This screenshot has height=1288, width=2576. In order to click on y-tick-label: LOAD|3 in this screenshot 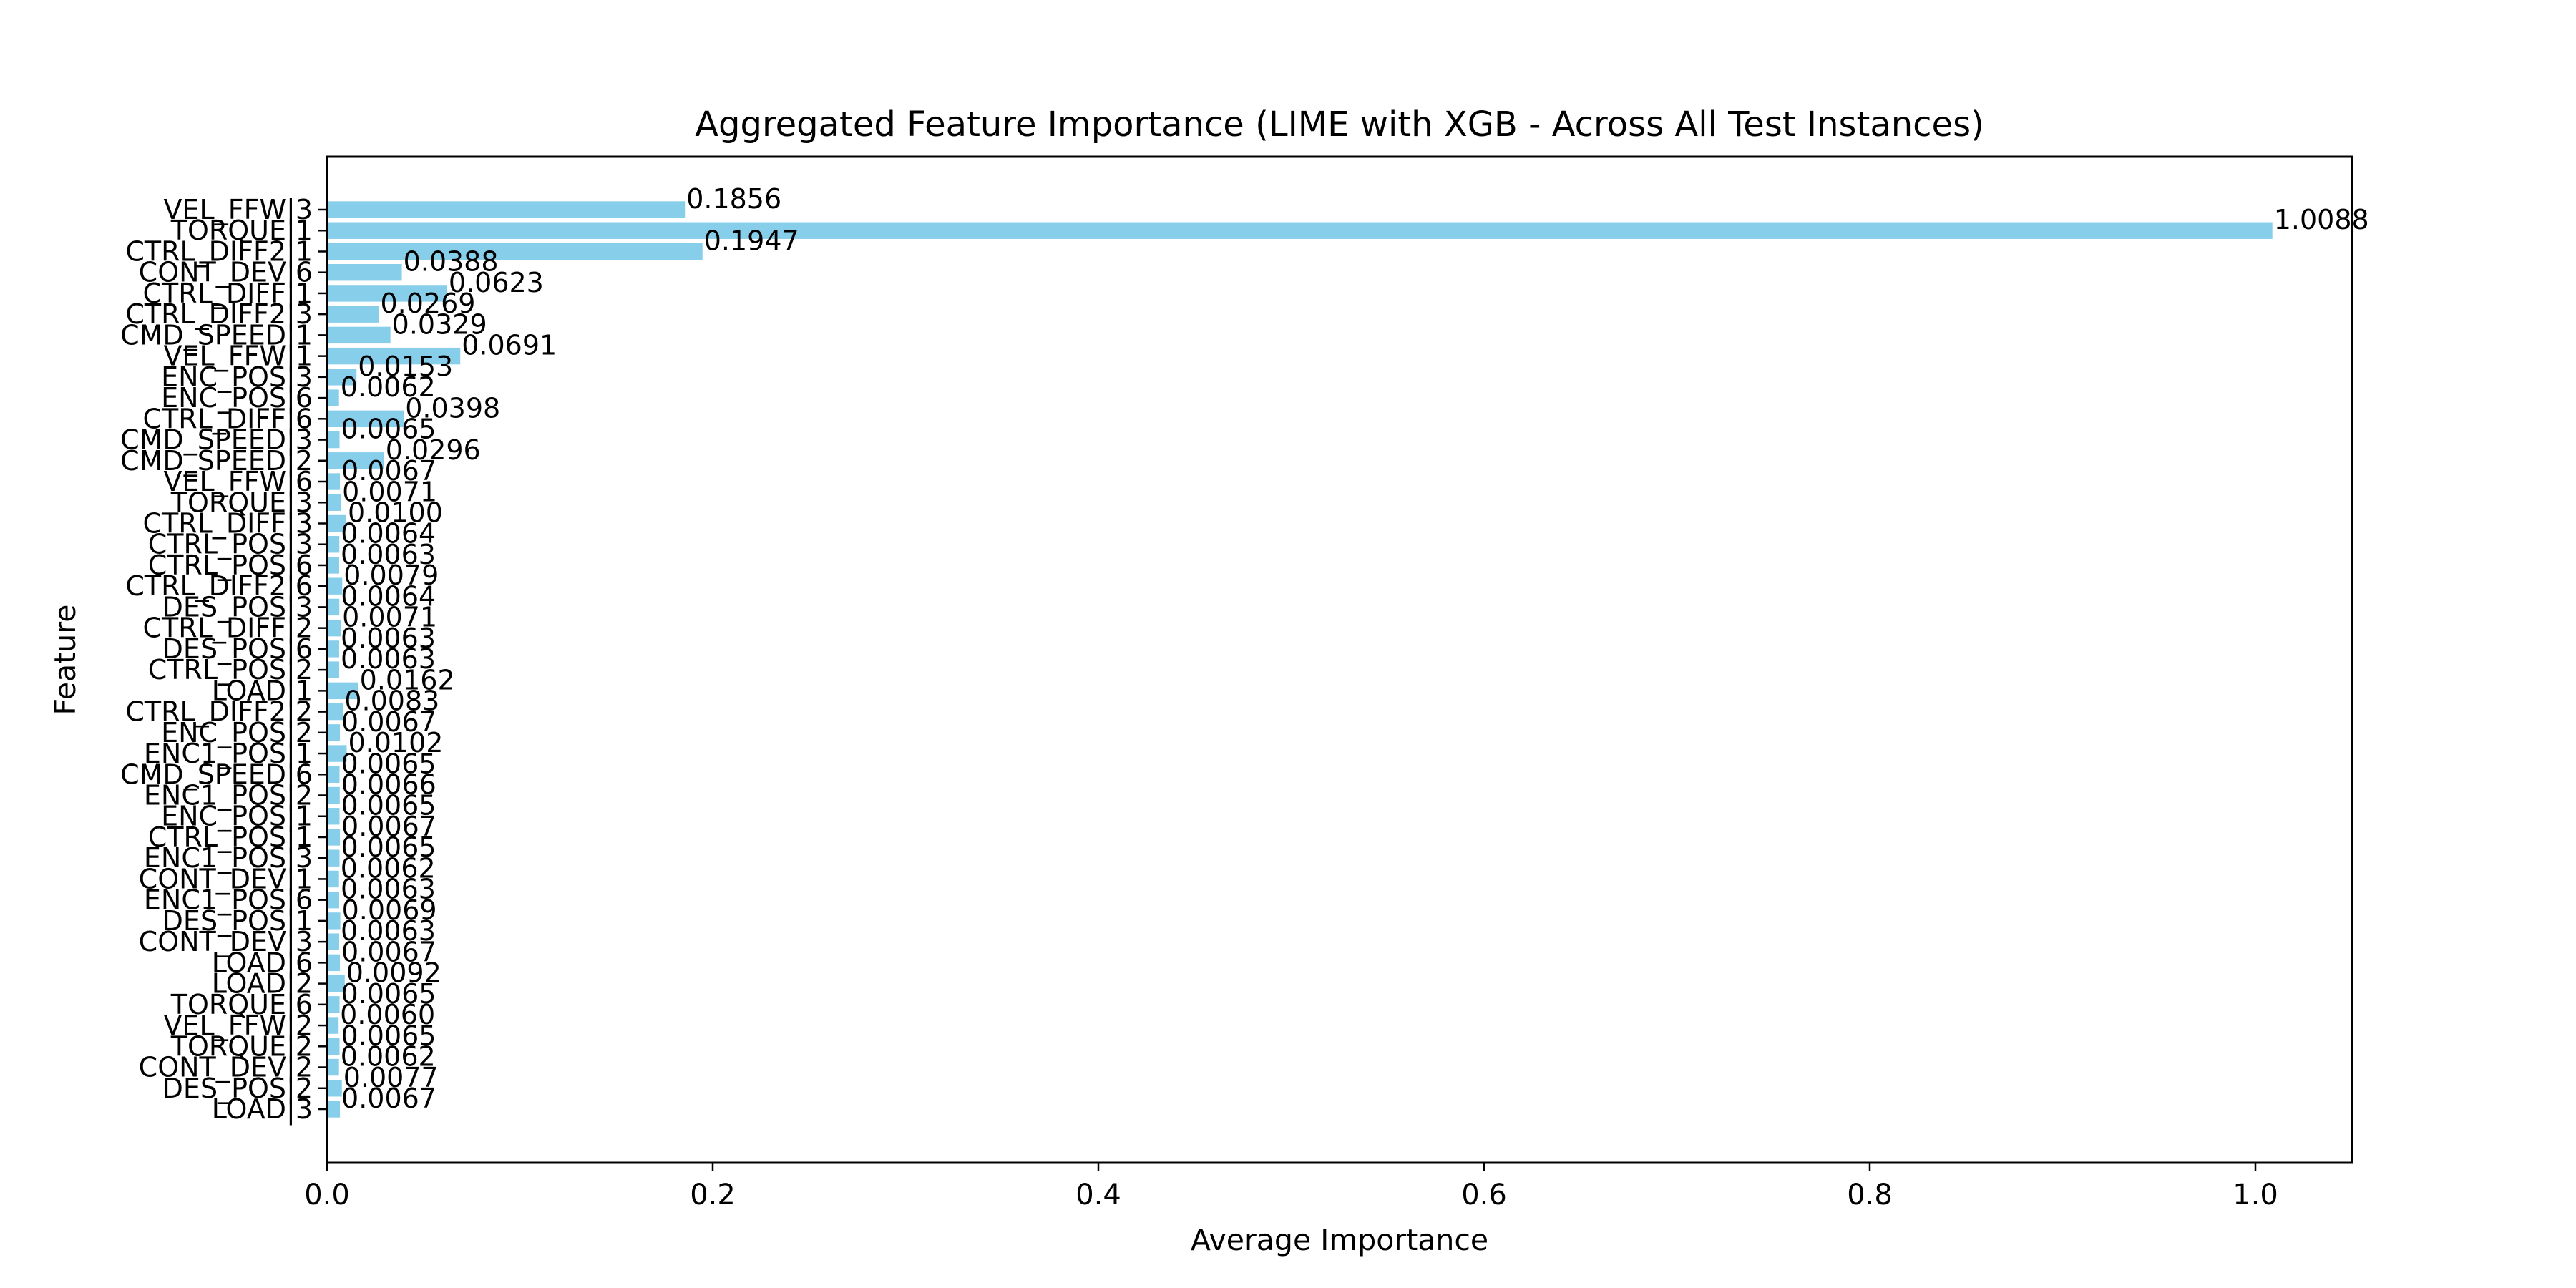, I will do `click(262, 1109)`.